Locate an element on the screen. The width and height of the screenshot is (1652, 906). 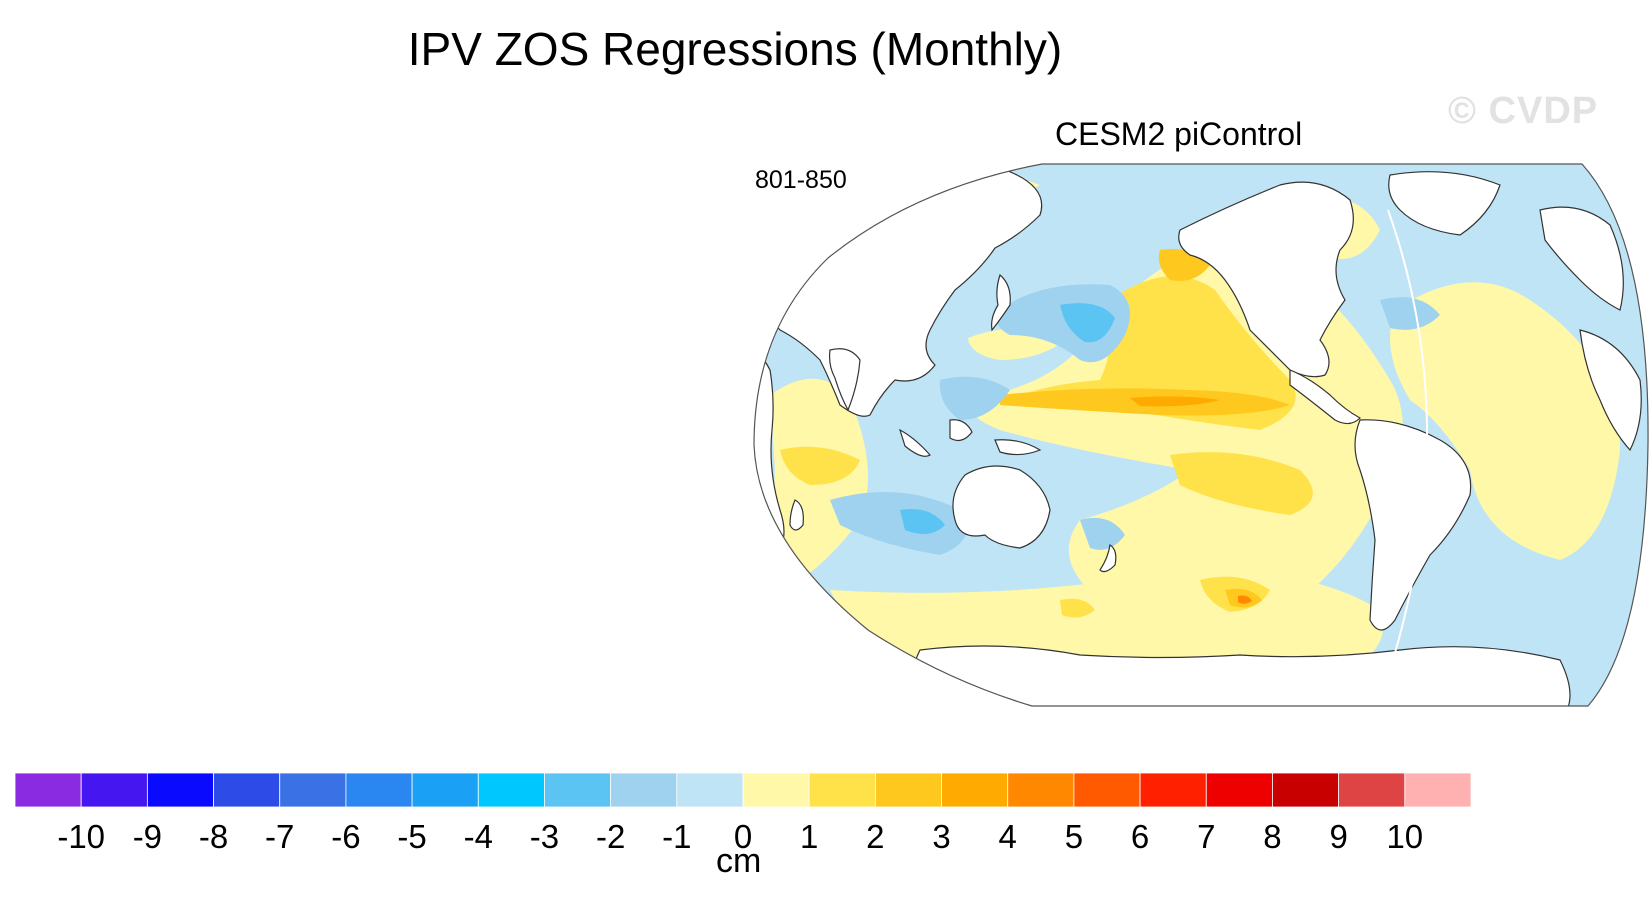
neg2-north-pacific is located at coordinates (1063, 323).